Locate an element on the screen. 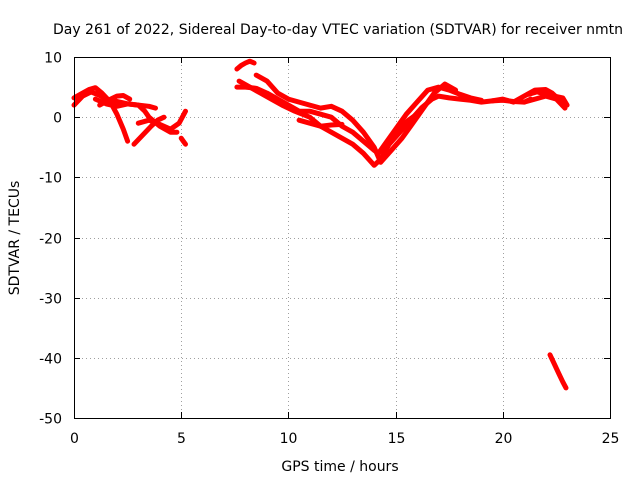  x-tick-label: 25 is located at coordinates (611, 439).